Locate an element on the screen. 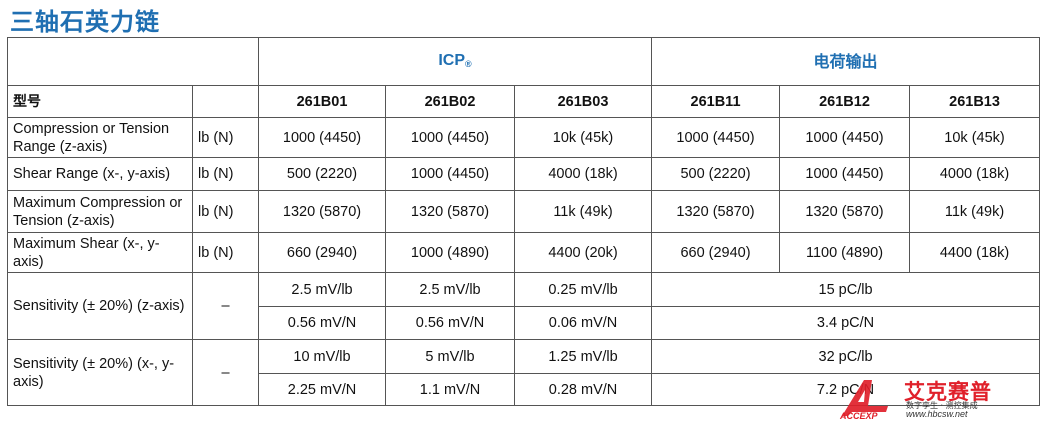  charge-sensitivity-cell: 15 pC/lb is located at coordinates (846, 289).